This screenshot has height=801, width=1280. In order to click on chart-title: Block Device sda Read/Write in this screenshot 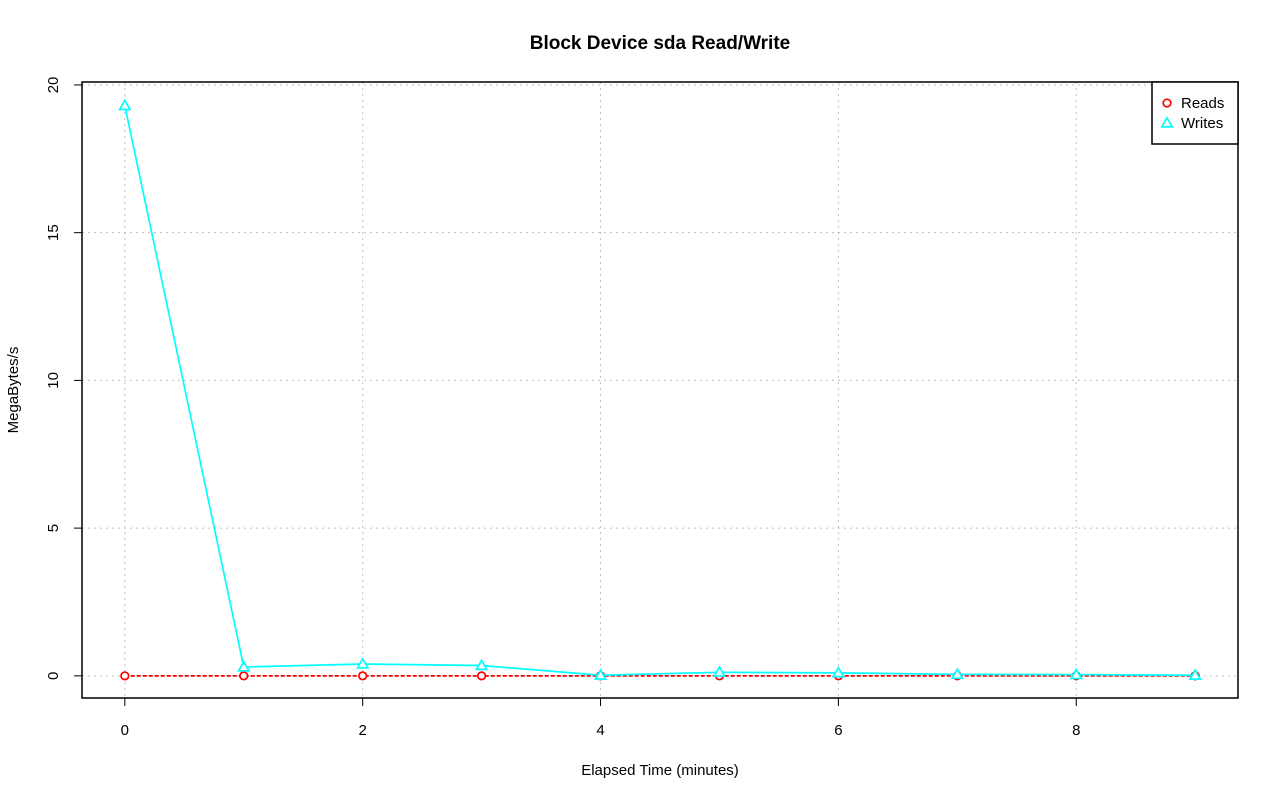, I will do `click(660, 43)`.